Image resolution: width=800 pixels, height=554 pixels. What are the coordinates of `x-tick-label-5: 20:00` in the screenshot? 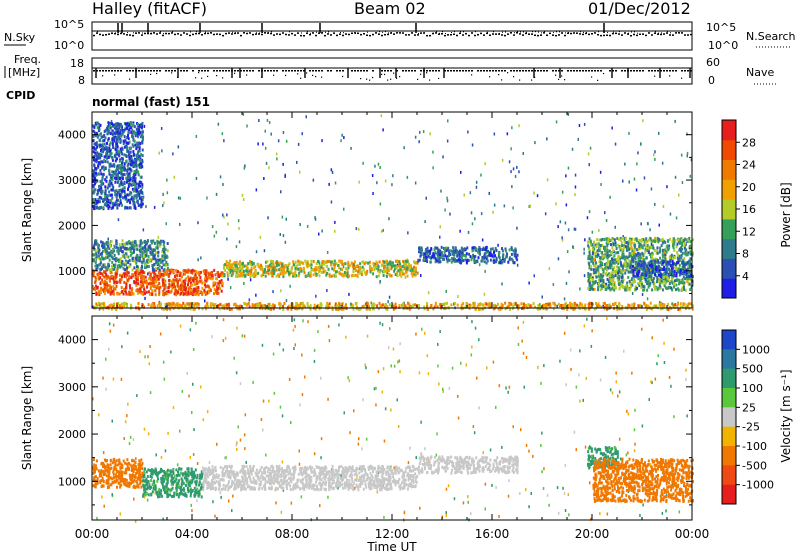 It's located at (592, 534).